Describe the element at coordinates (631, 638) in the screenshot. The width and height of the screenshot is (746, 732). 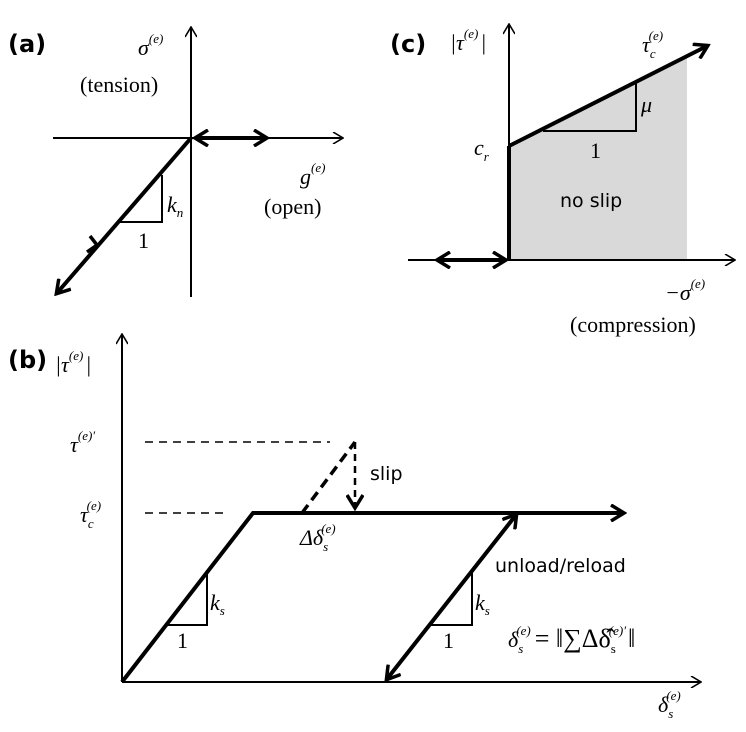
I see `b-formula-close: ‖` at that location.